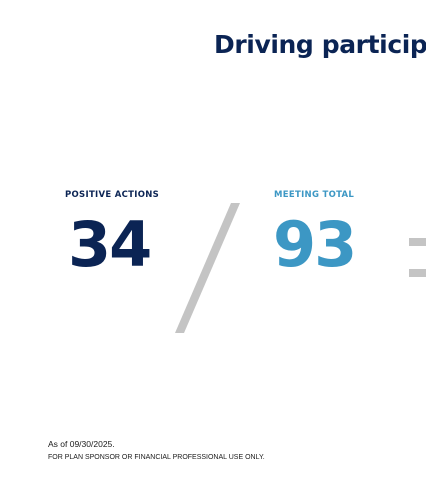  What do you see at coordinates (81, 444) in the screenshot?
I see `as-of-date: As of 09/30/2025.` at bounding box center [81, 444].